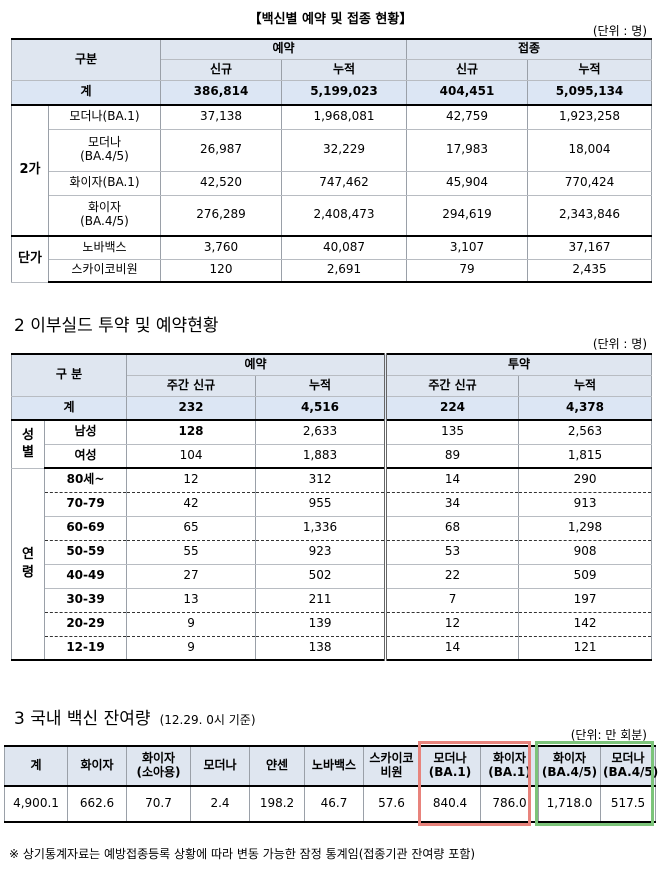  What do you see at coordinates (518, 364) in the screenshot?
I see `header-administration: 투약` at bounding box center [518, 364].